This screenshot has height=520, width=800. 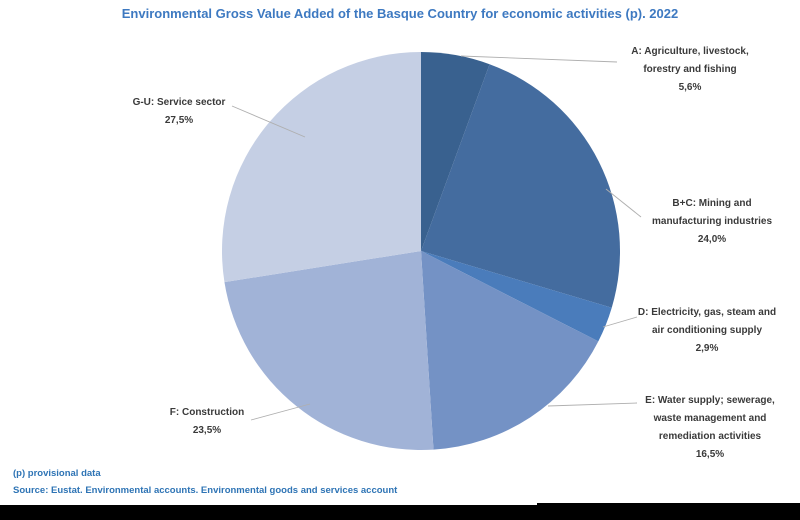 What do you see at coordinates (668, 511) in the screenshot?
I see `bottom-black-bar-right` at bounding box center [668, 511].